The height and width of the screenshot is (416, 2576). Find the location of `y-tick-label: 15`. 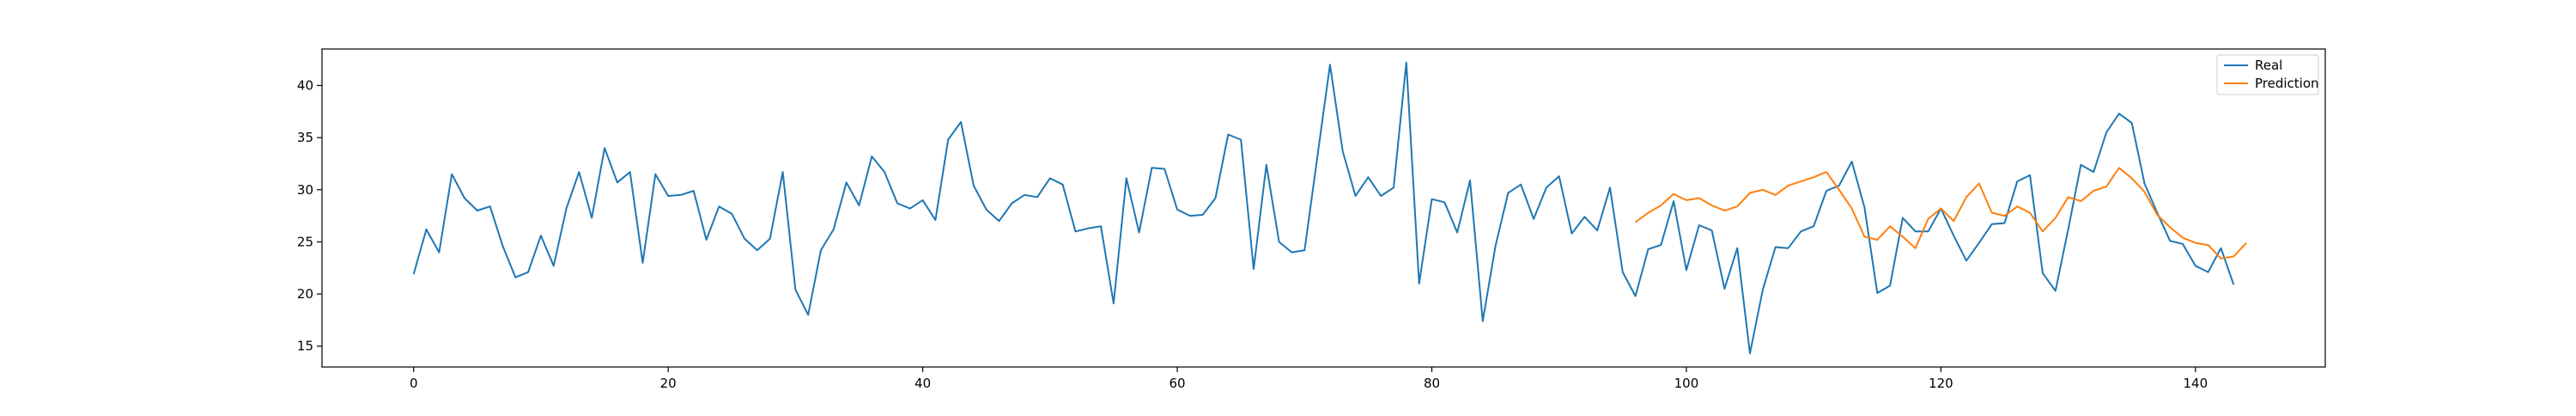

y-tick-label: 15 is located at coordinates (305, 346).